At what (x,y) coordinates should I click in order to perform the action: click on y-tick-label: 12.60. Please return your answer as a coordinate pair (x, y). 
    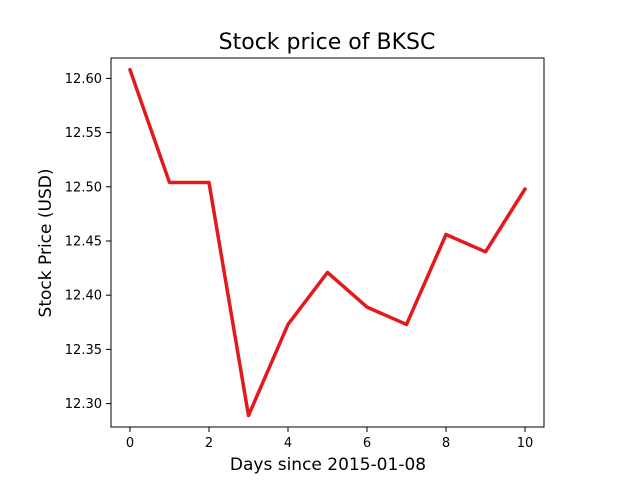
    Looking at the image, I should click on (83, 79).